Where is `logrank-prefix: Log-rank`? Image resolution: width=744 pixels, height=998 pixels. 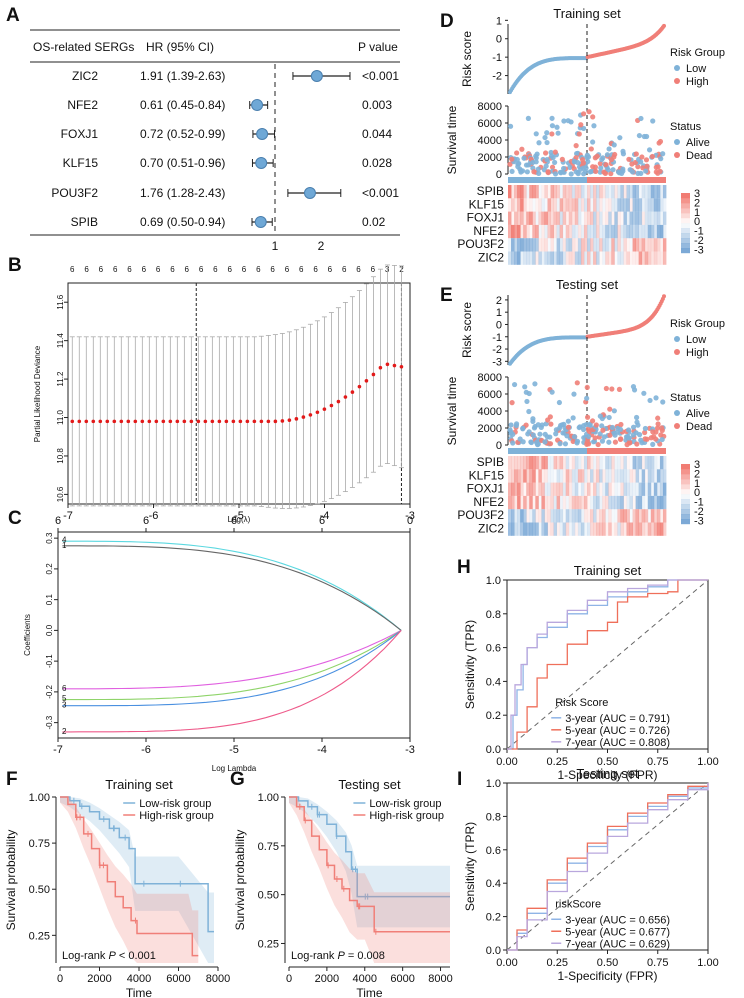
logrank-prefix: Log-rank is located at coordinates (314, 956).